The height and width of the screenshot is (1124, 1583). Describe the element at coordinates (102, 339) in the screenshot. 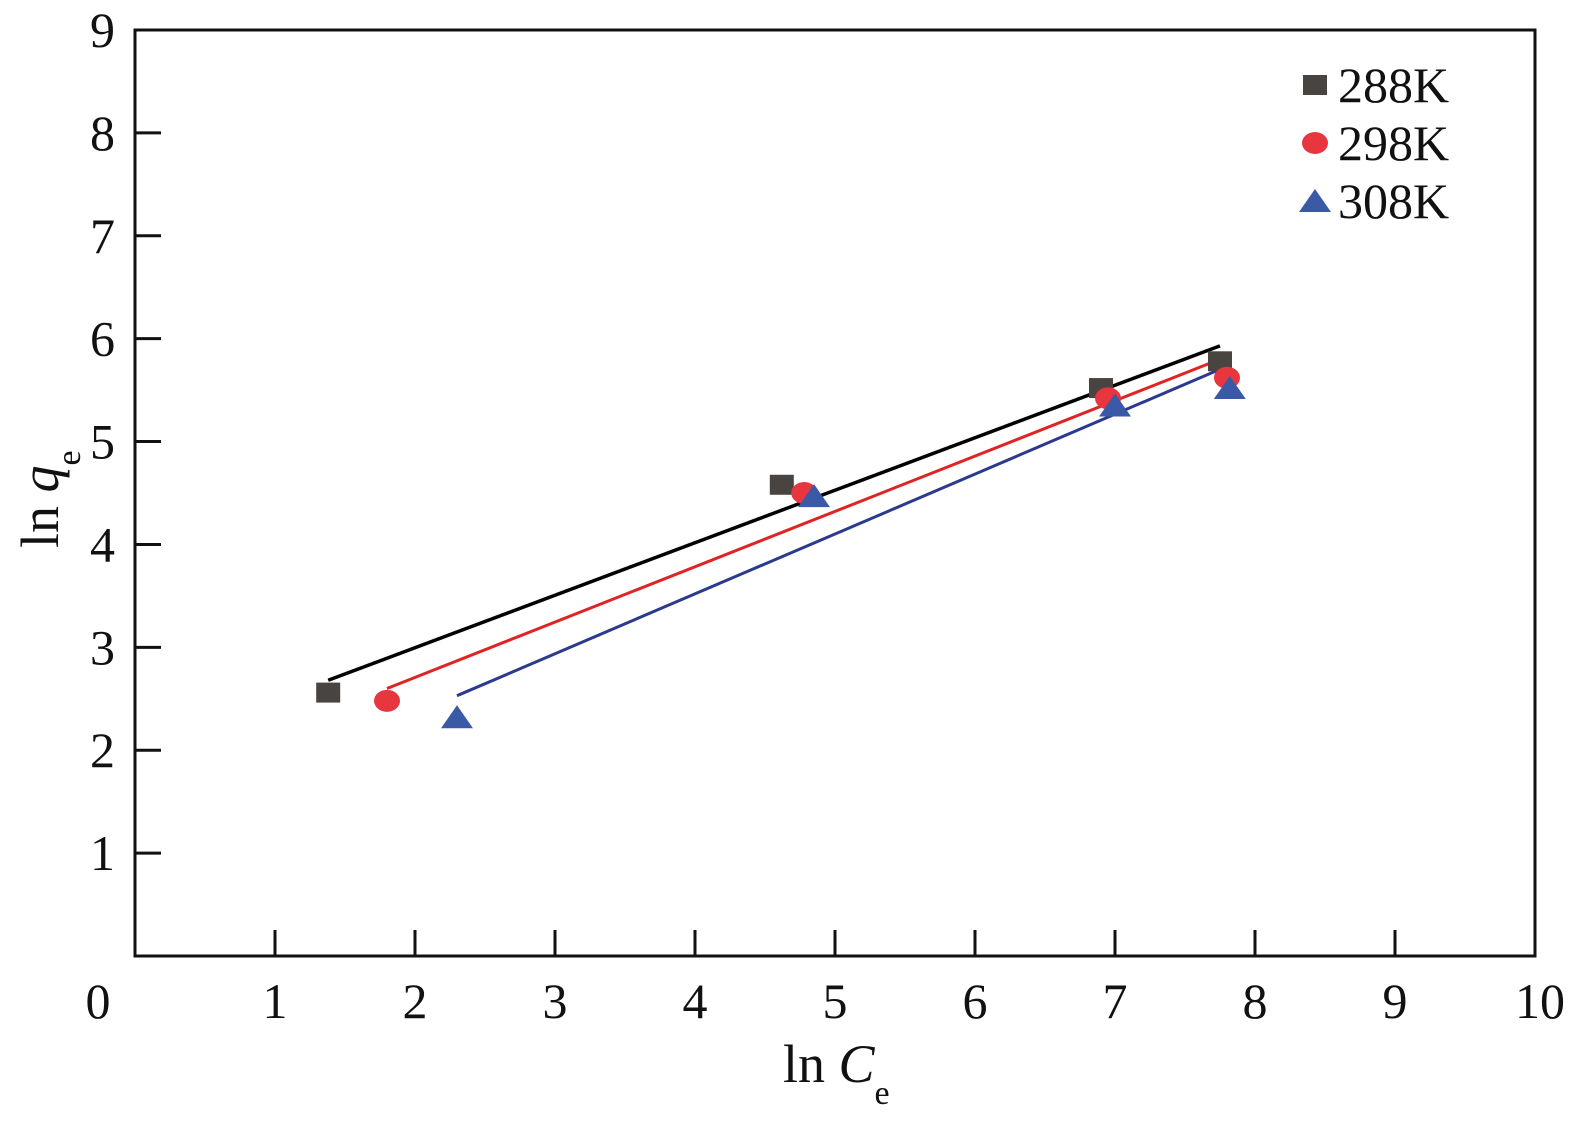

I see `y-tick-label-6: 6` at that location.